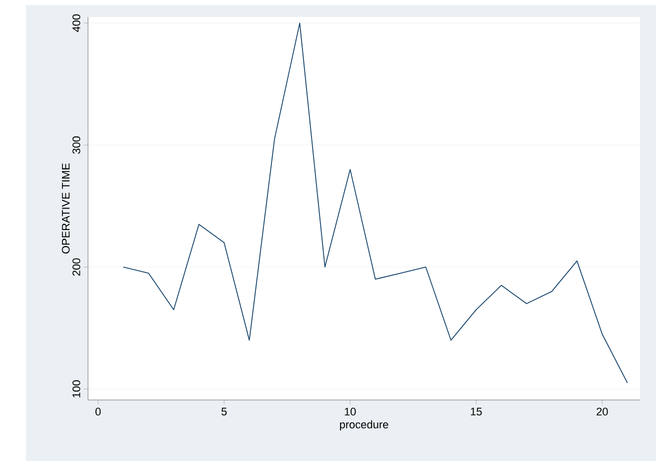  Describe the element at coordinates (364, 425) in the screenshot. I see `x-axis-title: procedure` at that location.